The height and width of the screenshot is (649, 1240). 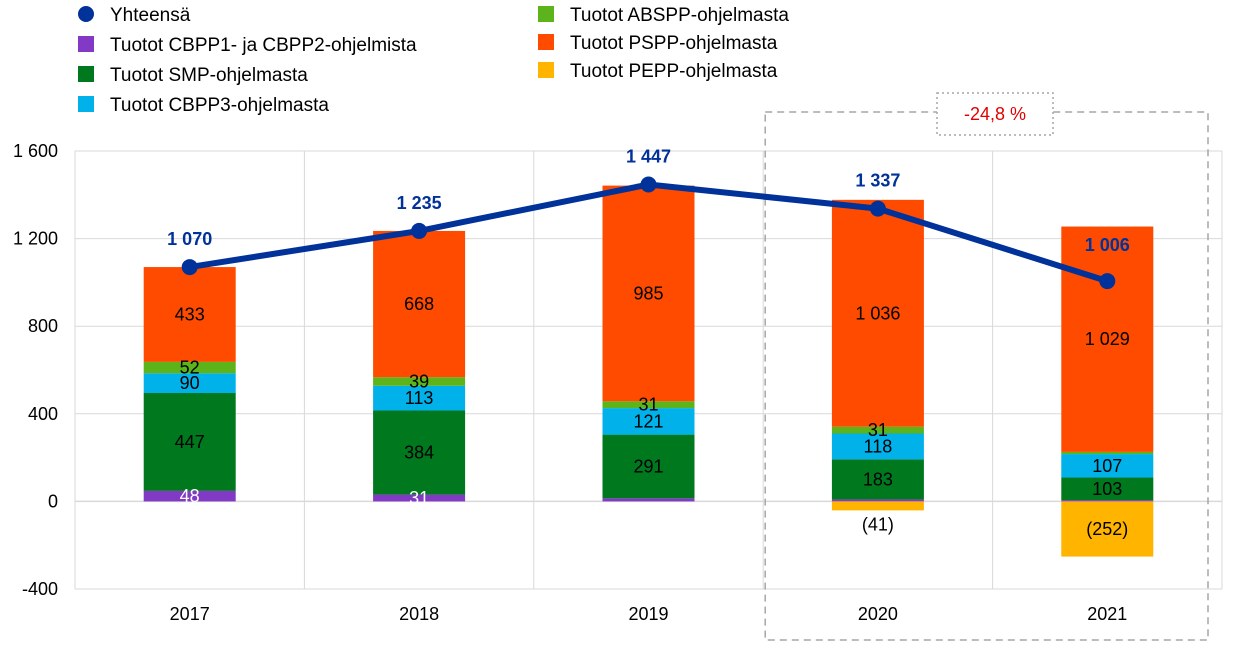 I want to click on legend-marker-ABSPP, so click(x=546, y=14).